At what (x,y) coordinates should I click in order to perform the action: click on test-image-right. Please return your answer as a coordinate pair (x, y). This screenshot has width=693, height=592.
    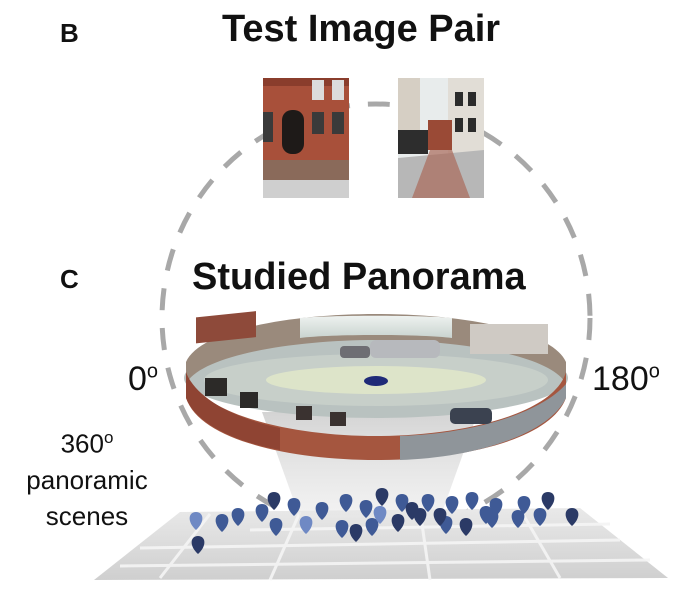
    Looking at the image, I should click on (441, 138).